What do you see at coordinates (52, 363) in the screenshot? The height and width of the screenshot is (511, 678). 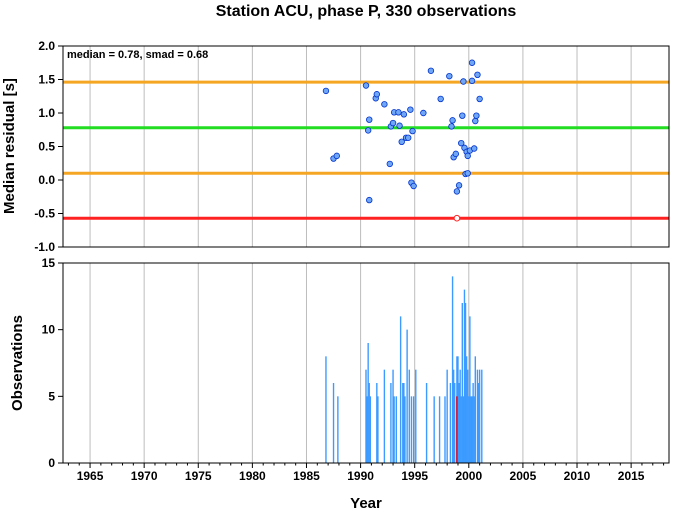 I see `count-y-ticks: 0 5 10 15` at bounding box center [52, 363].